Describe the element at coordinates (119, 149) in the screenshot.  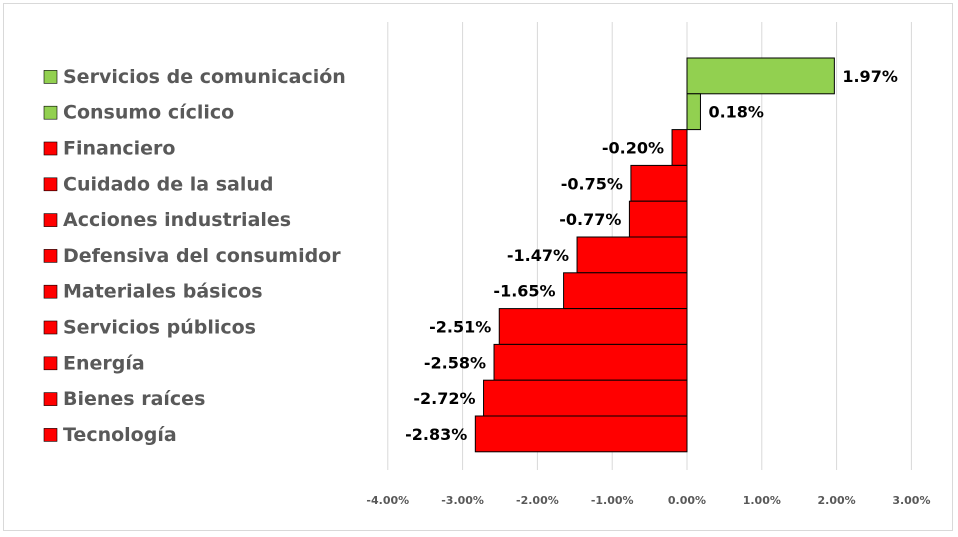
I see `category-label: Financiero` at that location.